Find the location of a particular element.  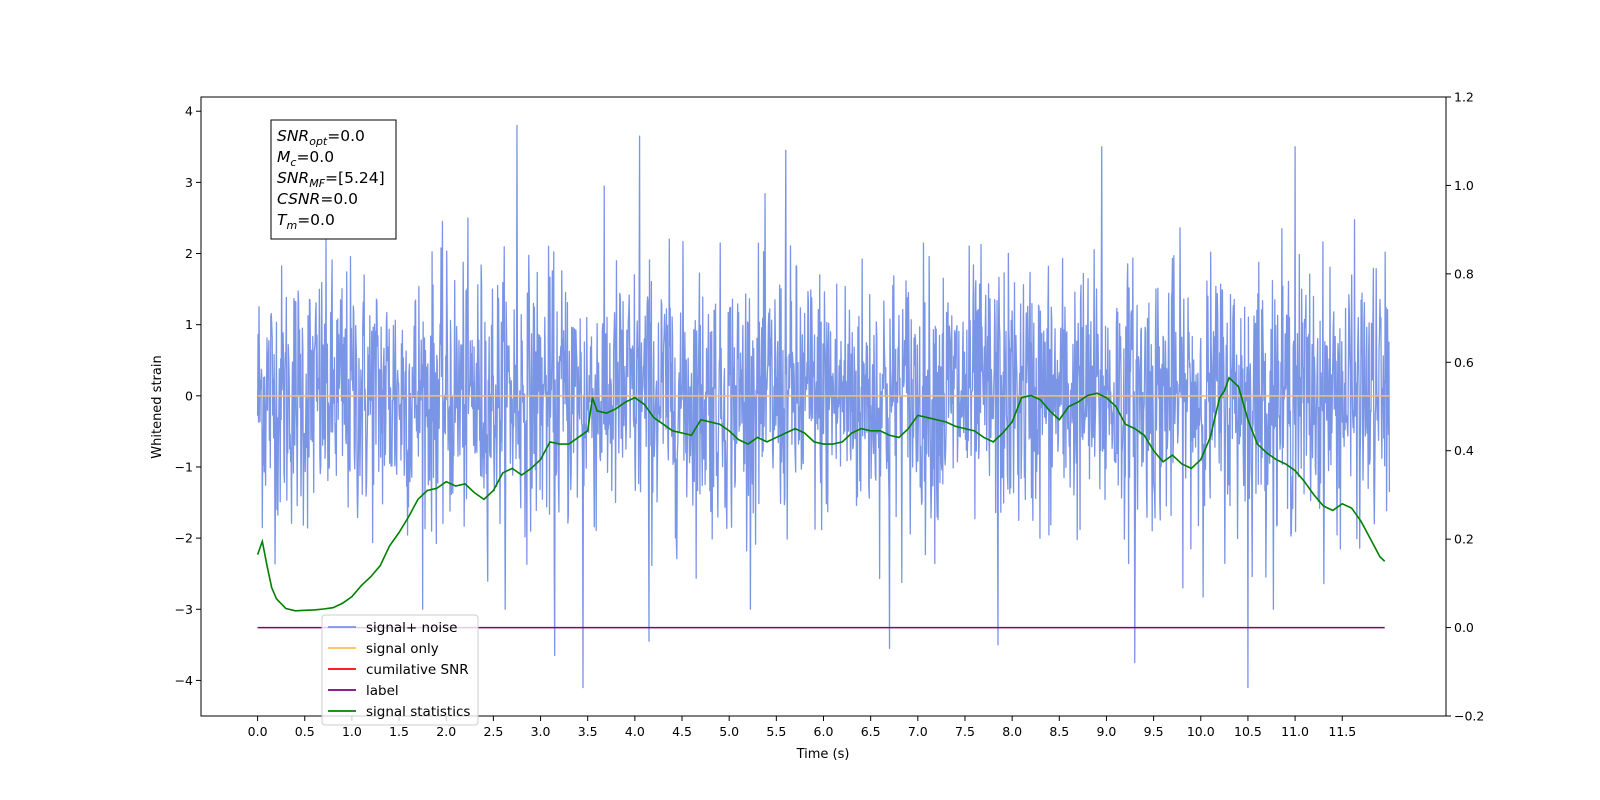

y-tick-label: 0 is located at coordinates (189, 395).